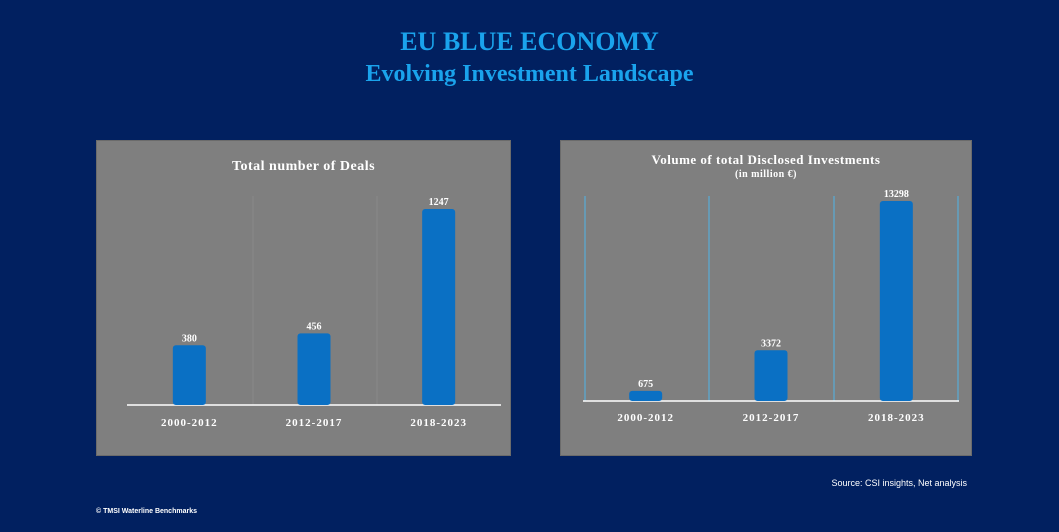 The width and height of the screenshot is (1059, 532). Describe the element at coordinates (645, 384) in the screenshot. I see `investments-value-label-0: 675` at that location.